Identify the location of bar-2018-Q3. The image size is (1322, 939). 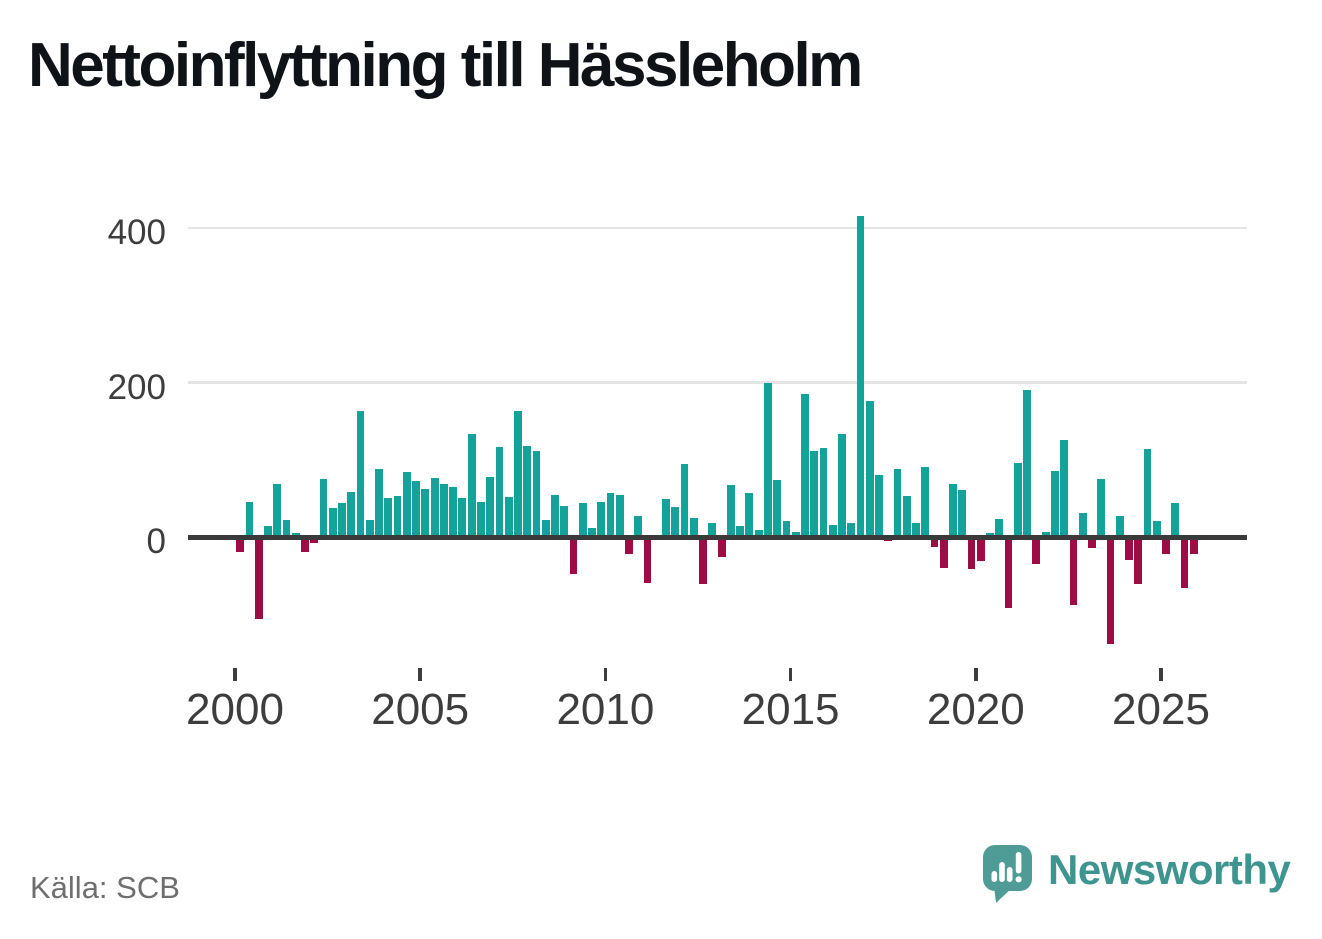
(925, 502).